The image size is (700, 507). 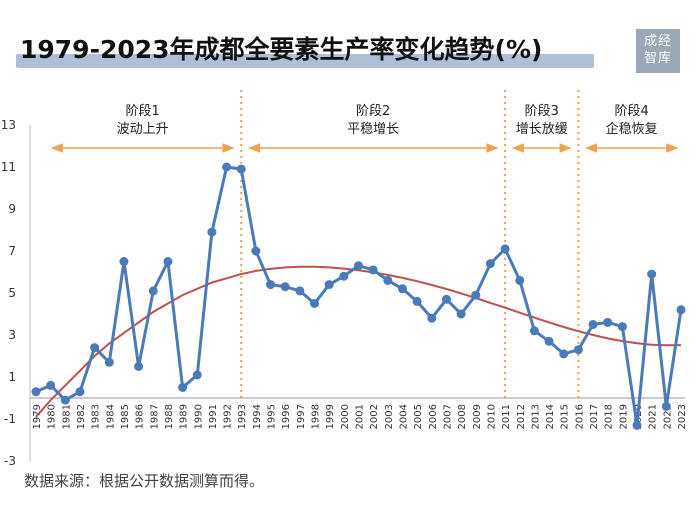 I want to click on phase-name: 阶段4, so click(x=632, y=111).